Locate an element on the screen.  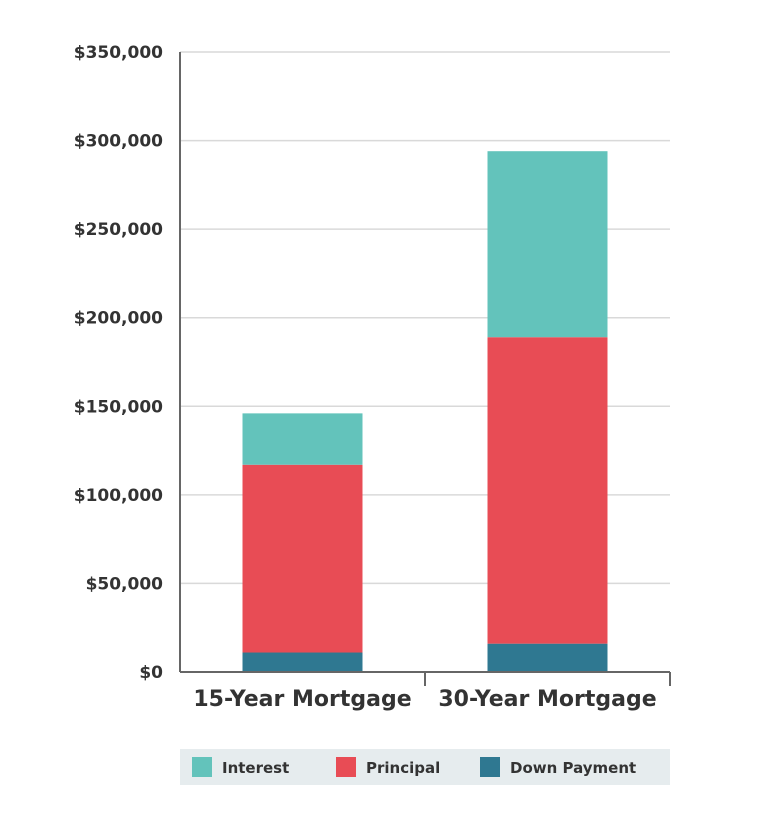
y-tick-label: $300,000 is located at coordinates (118, 142).